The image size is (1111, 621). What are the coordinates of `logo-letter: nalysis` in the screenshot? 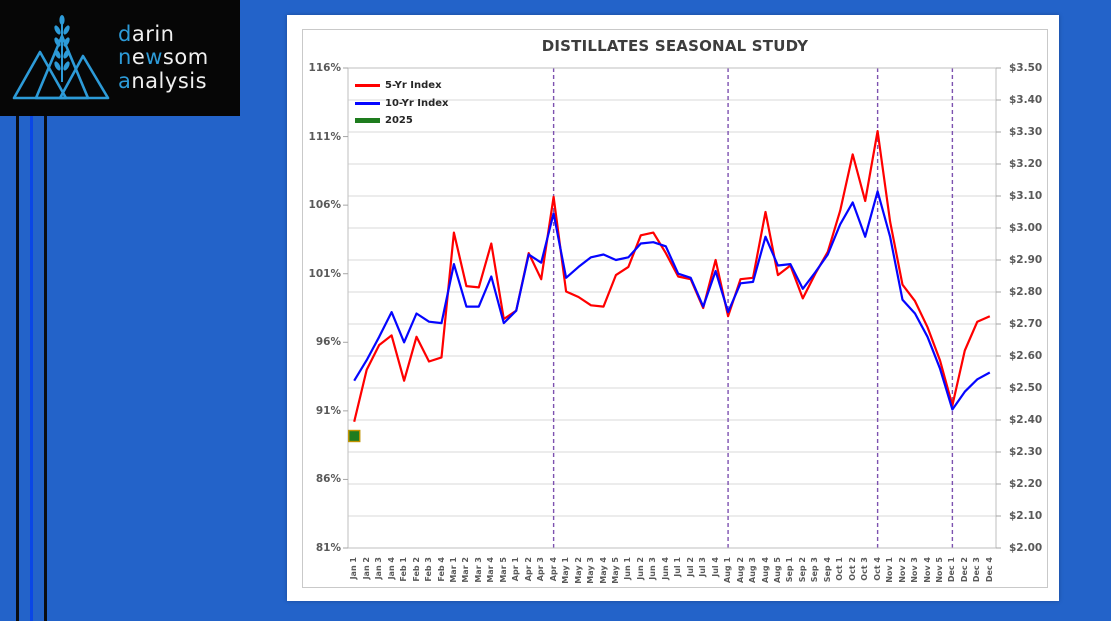 It's located at (169, 80).